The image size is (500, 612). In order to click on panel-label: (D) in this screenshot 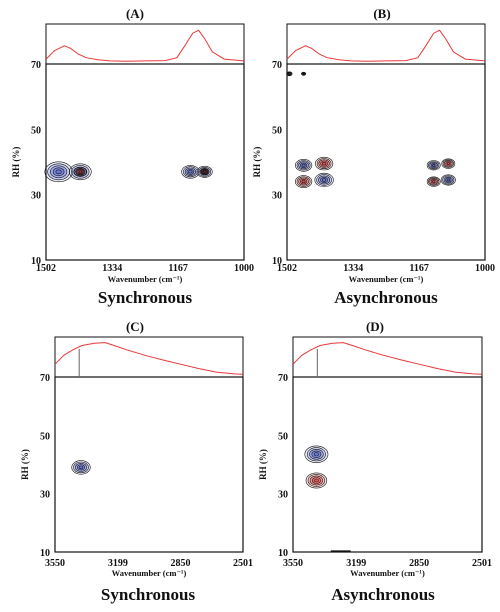, I will do `click(375, 326)`.